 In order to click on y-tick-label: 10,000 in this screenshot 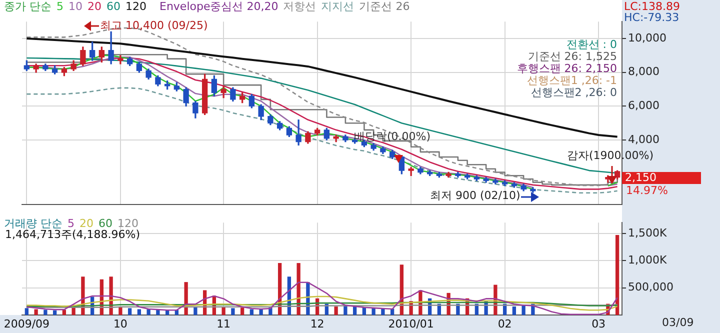, I will do `click(647, 37)`.